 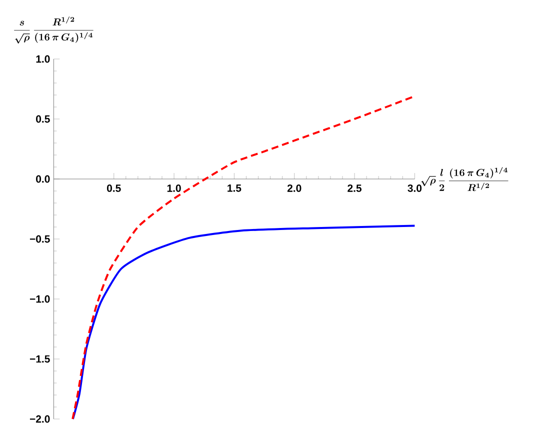 What do you see at coordinates (43, 179) in the screenshot?
I see `y-tick-label: 0.0` at bounding box center [43, 179].